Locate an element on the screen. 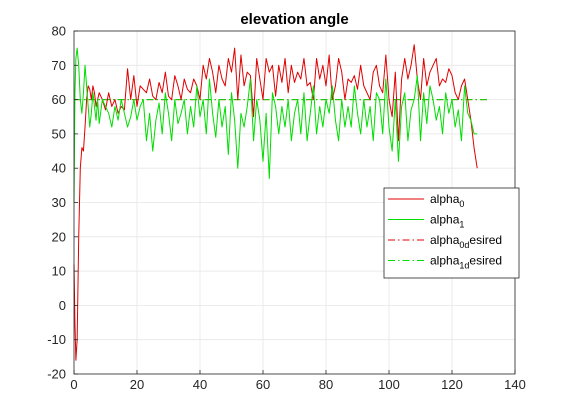 The height and width of the screenshot is (420, 570). legend-label: alpha0 is located at coordinates (447, 200).